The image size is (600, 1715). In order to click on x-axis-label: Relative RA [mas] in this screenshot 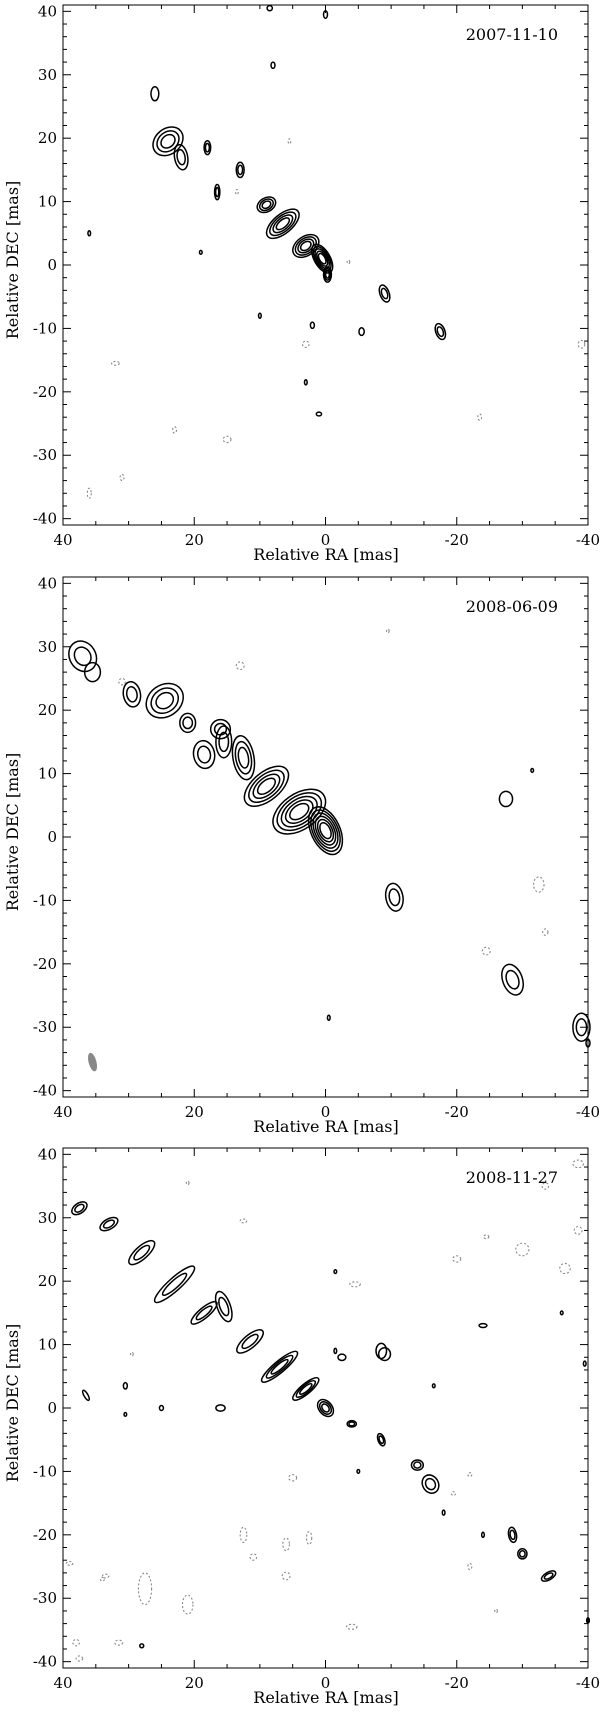, I will do `click(325, 1126)`.